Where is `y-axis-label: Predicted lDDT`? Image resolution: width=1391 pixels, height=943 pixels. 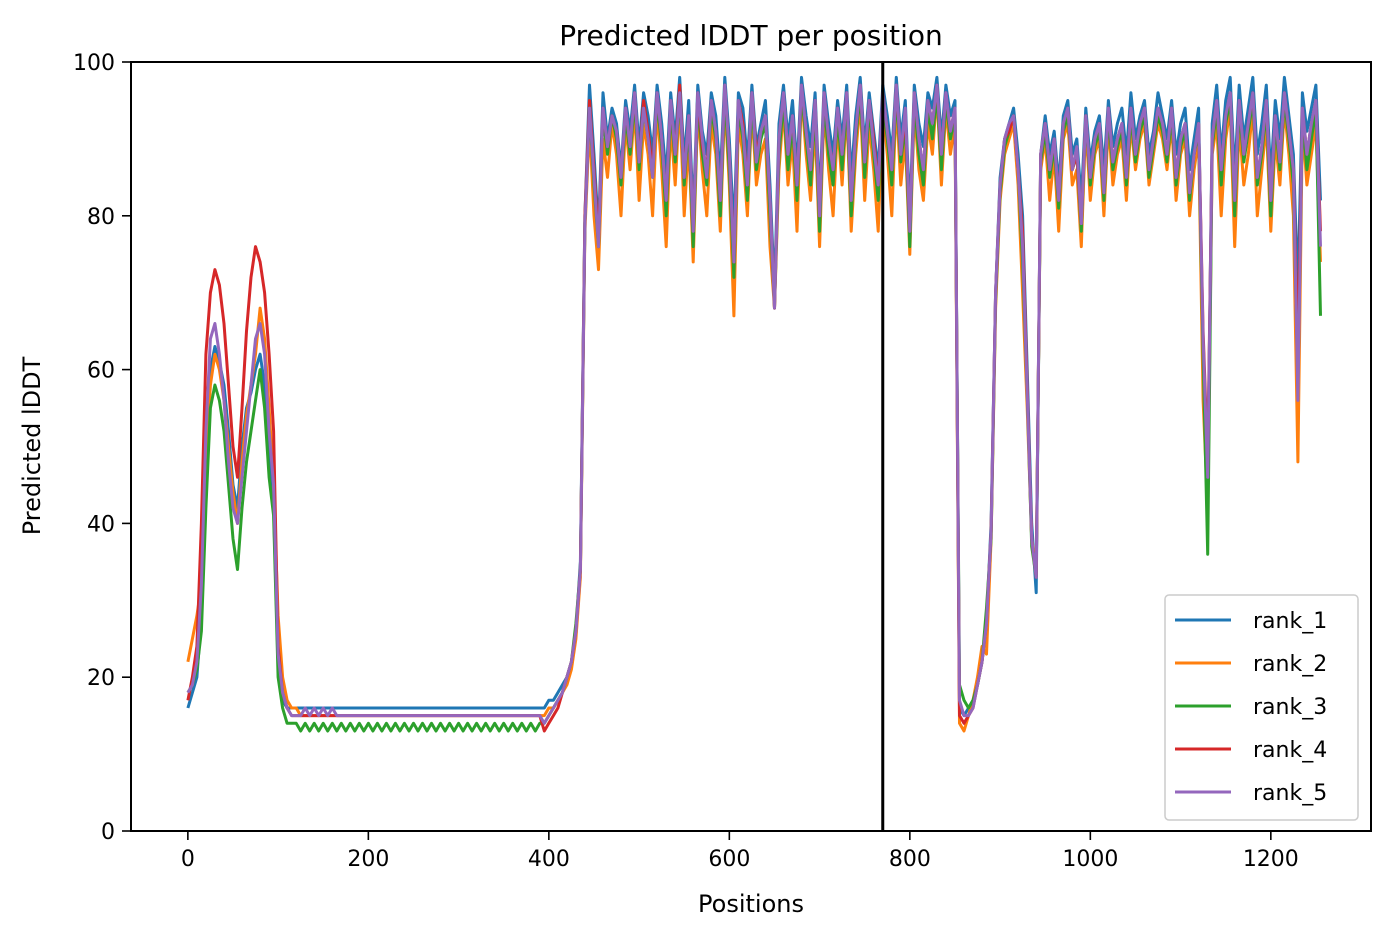 y-axis-label: Predicted lDDT is located at coordinates (32, 445).